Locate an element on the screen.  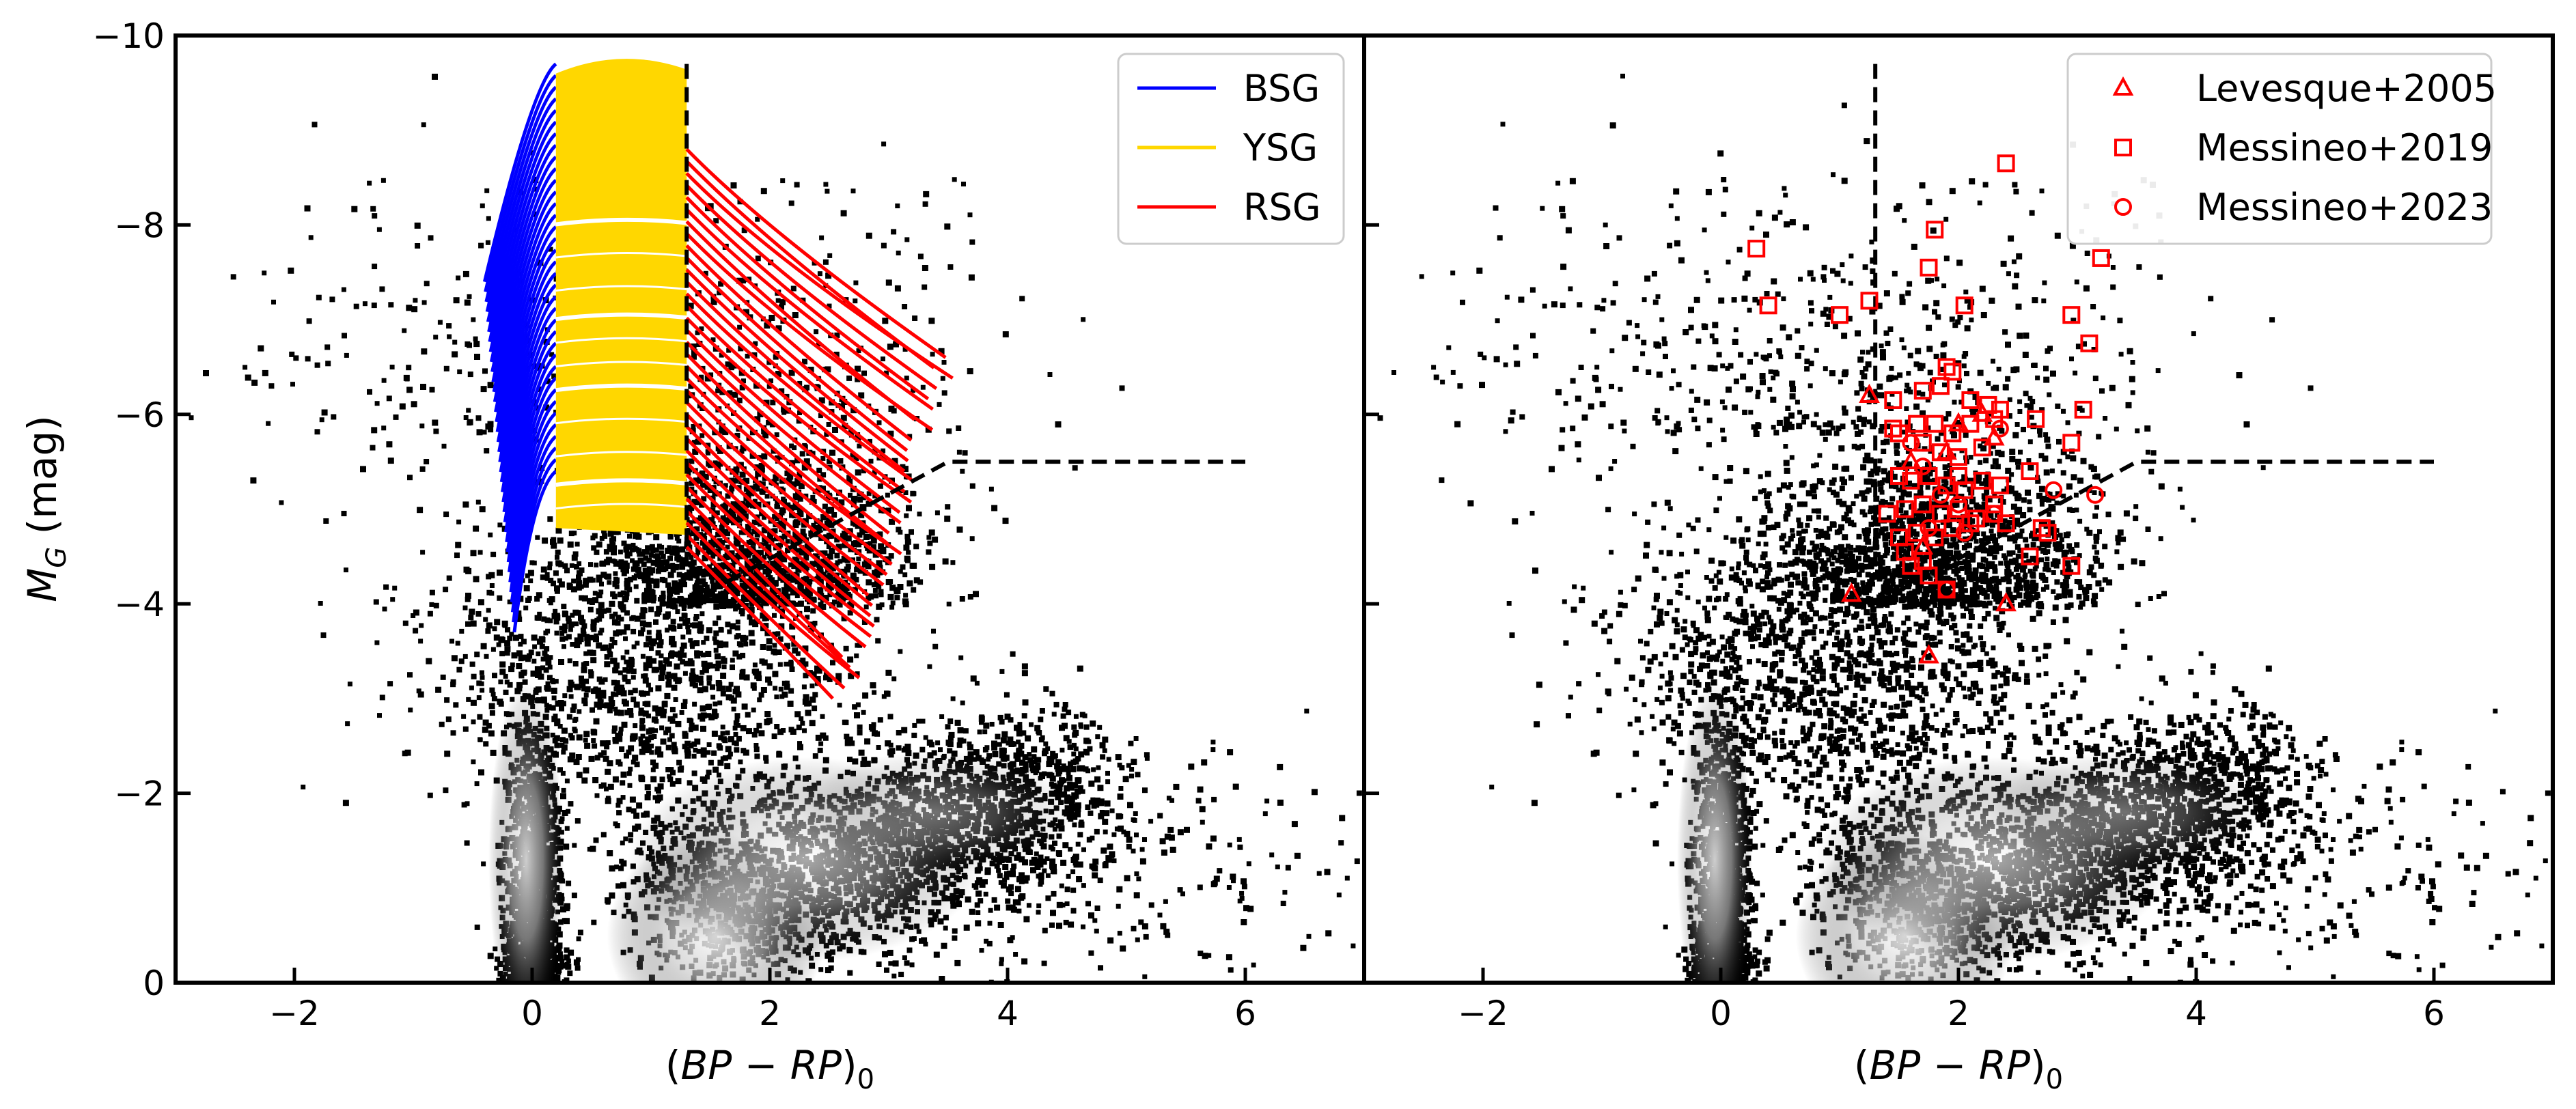
y-tick-label: −8 is located at coordinates (139, 225).